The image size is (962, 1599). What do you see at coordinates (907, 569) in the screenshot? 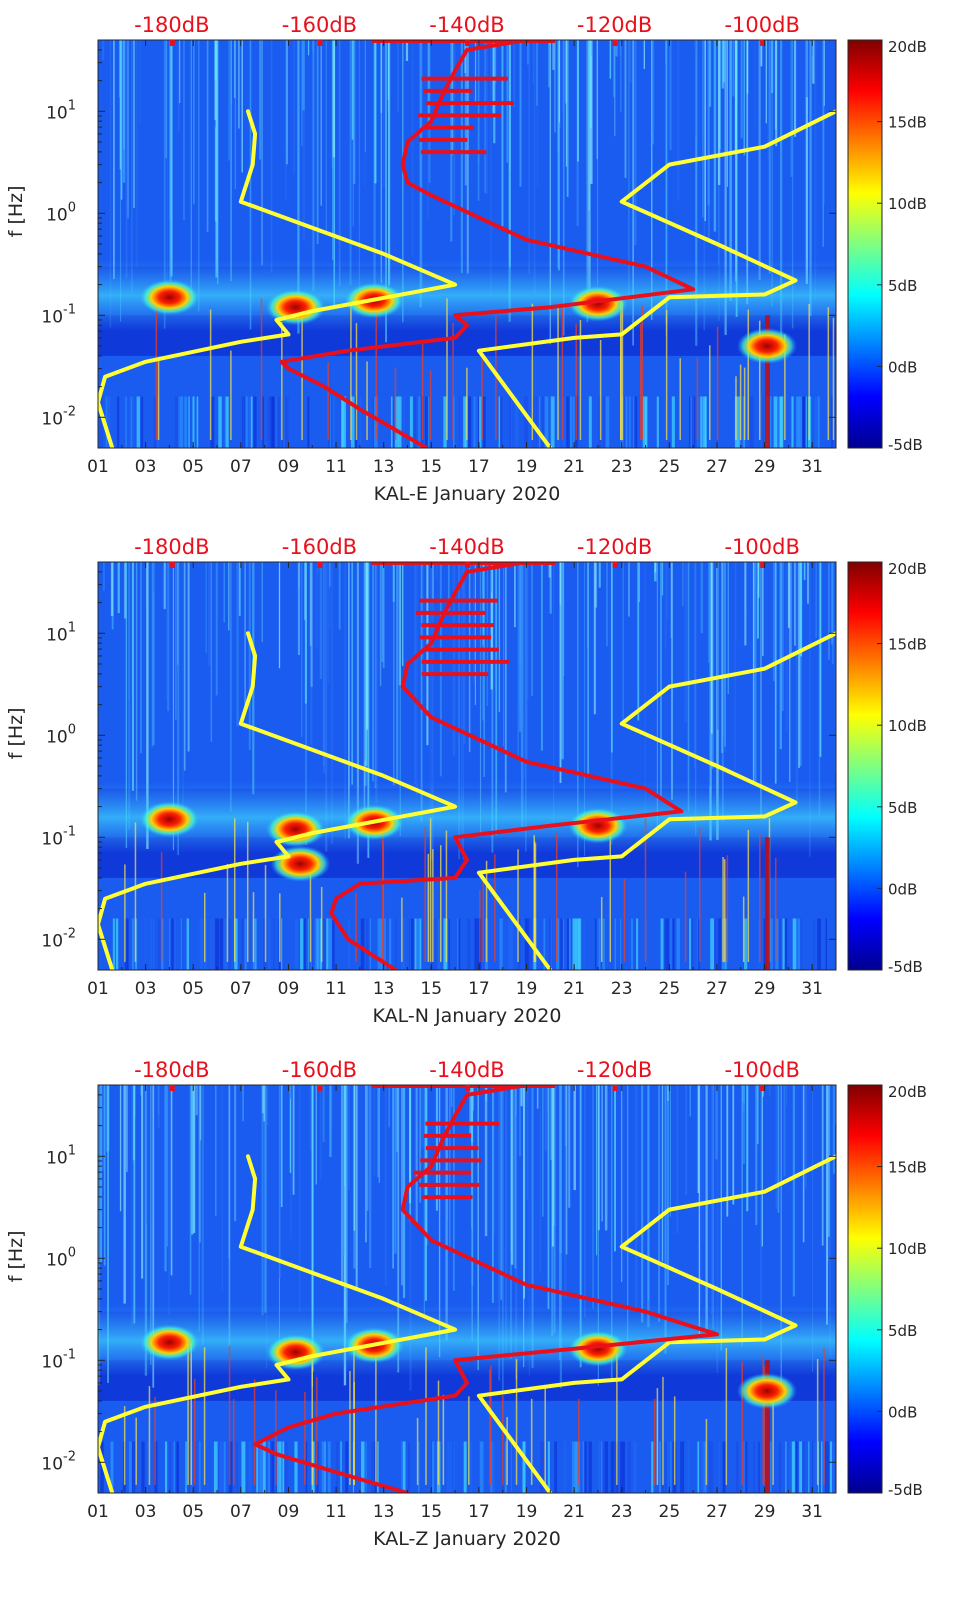
I see `colorbar-label: 20dB` at bounding box center [907, 569].